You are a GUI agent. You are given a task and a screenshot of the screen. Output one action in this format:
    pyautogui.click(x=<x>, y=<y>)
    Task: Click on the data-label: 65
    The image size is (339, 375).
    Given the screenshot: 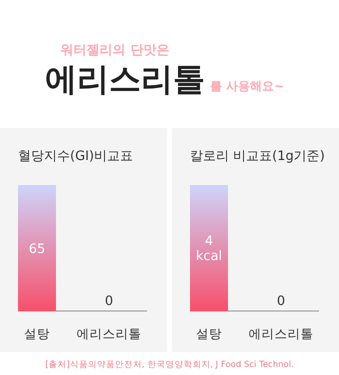 What is the action you would take?
    pyautogui.click(x=37, y=249)
    